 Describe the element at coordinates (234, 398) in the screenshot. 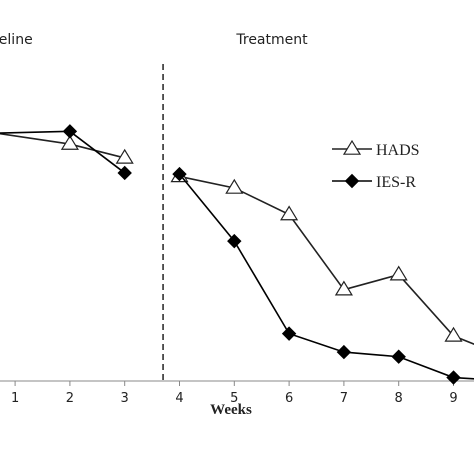

I see `x-tick-label: 5` at that location.